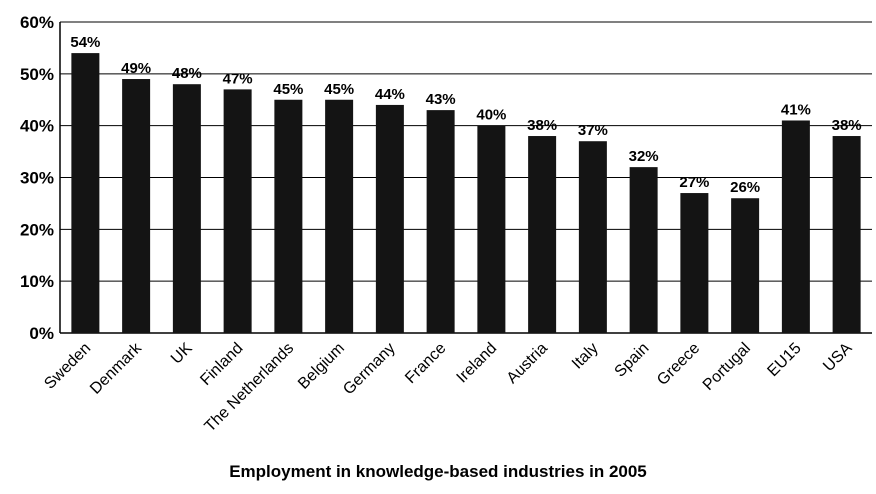 Image resolution: width=876 pixels, height=494 pixels. What do you see at coordinates (441, 99) in the screenshot?
I see `data-label: 43%` at bounding box center [441, 99].